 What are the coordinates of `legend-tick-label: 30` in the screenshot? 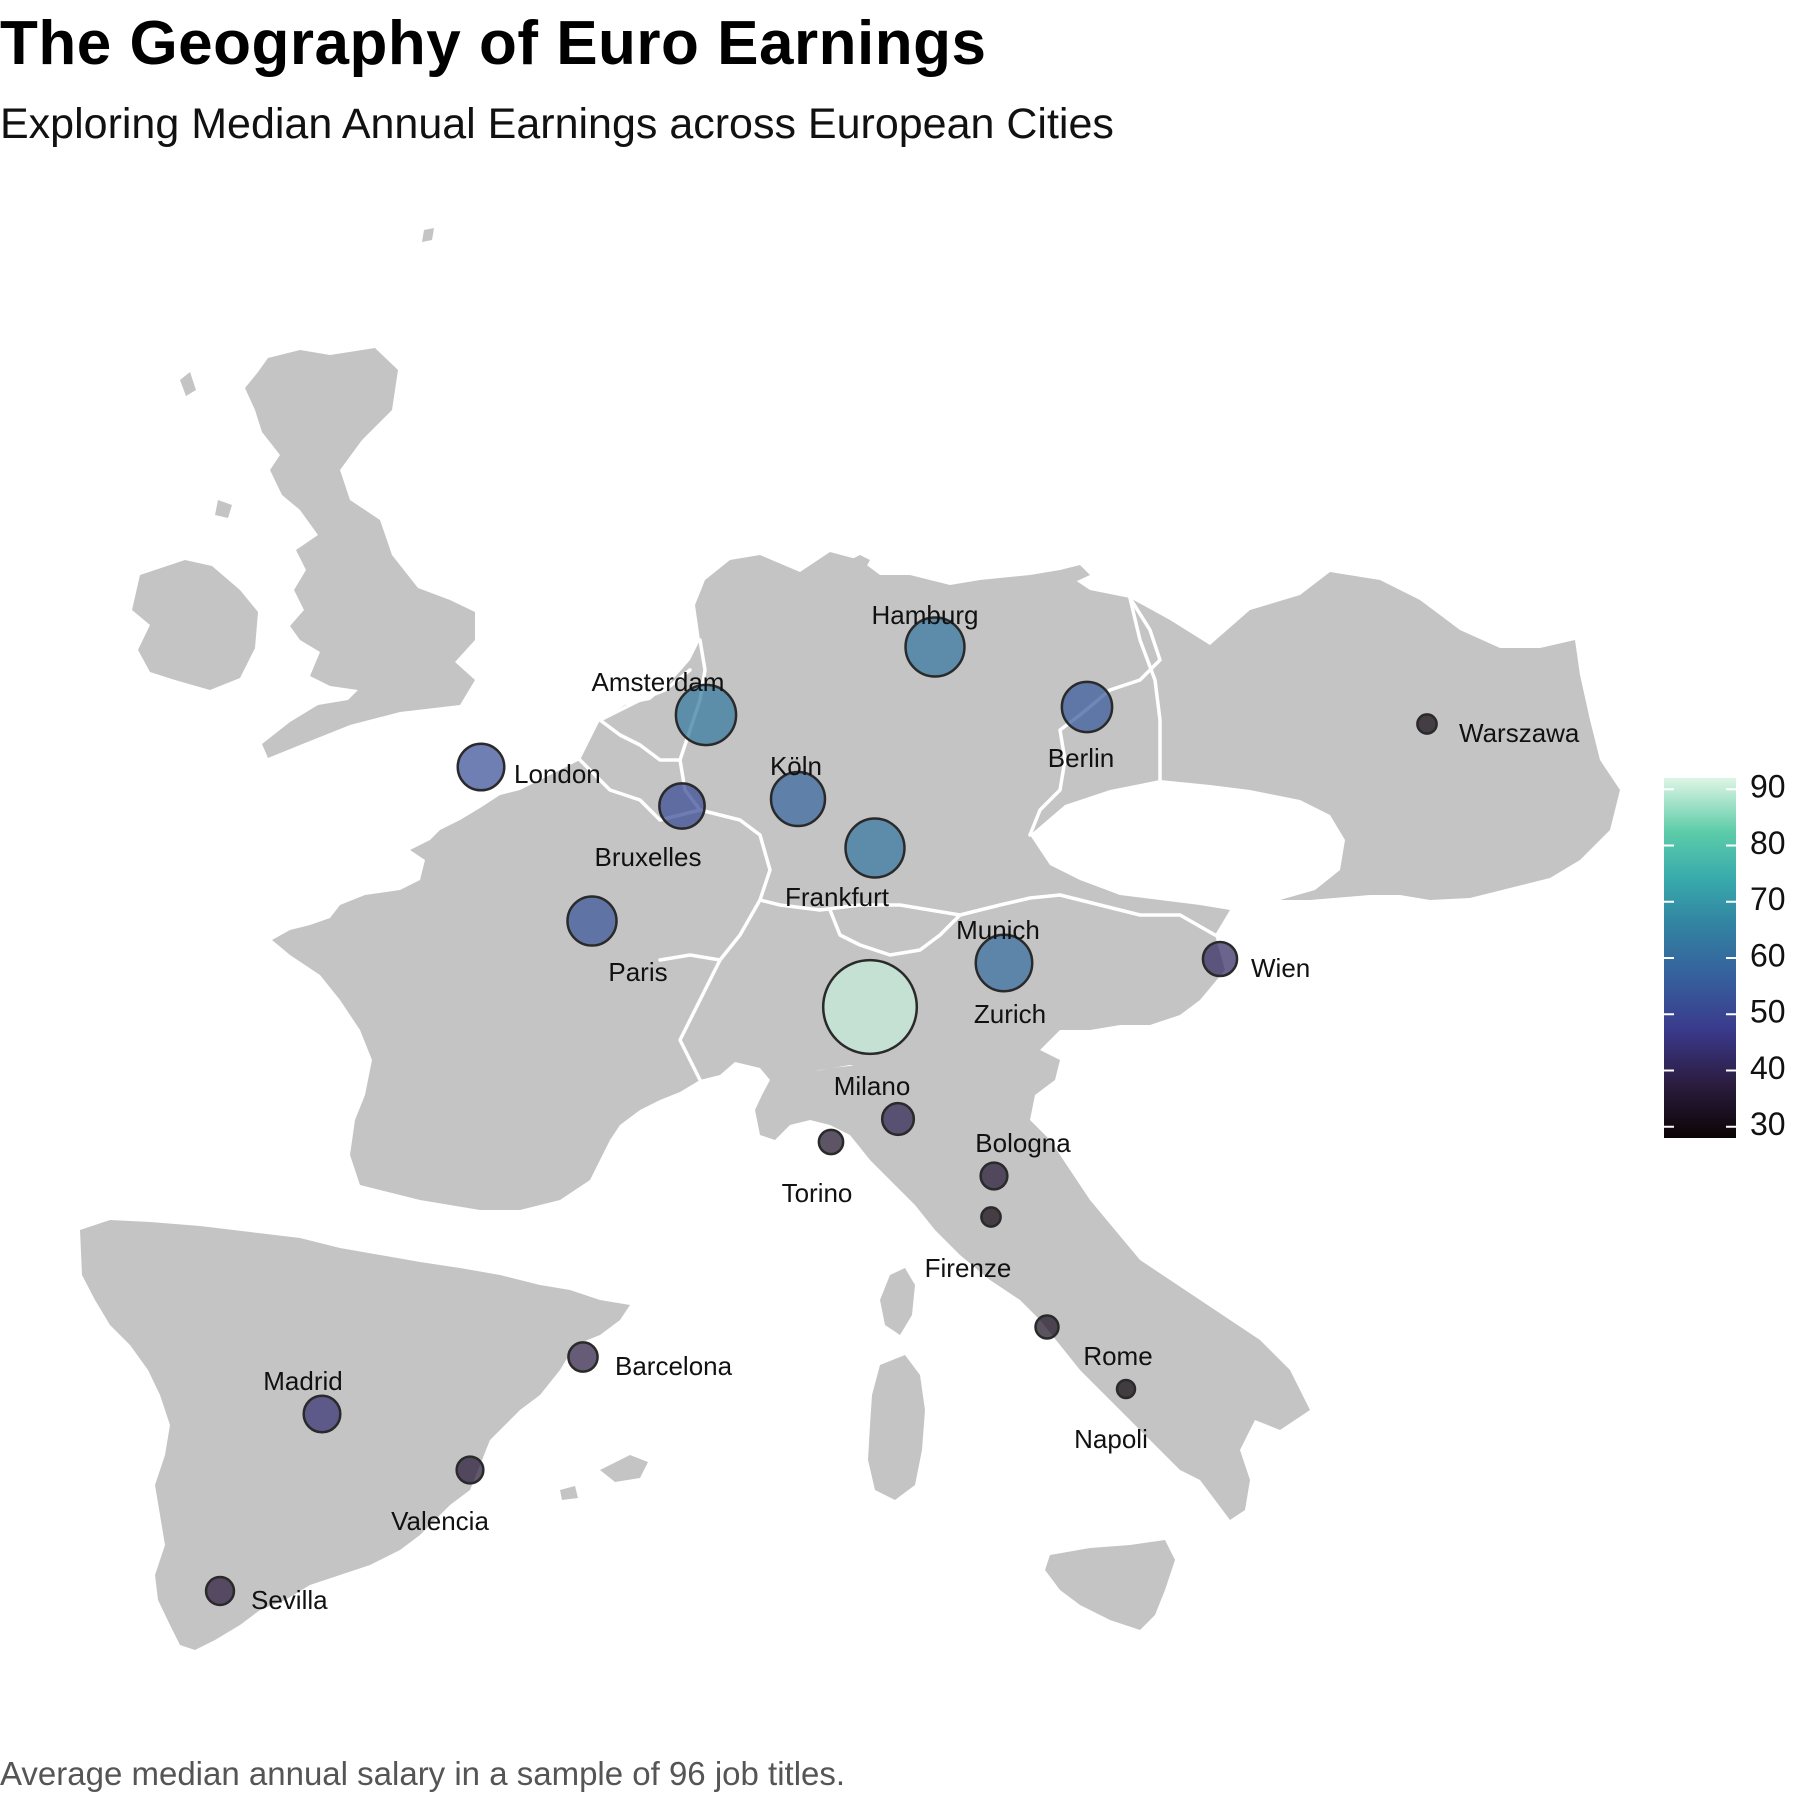 It's located at (1768, 1124).